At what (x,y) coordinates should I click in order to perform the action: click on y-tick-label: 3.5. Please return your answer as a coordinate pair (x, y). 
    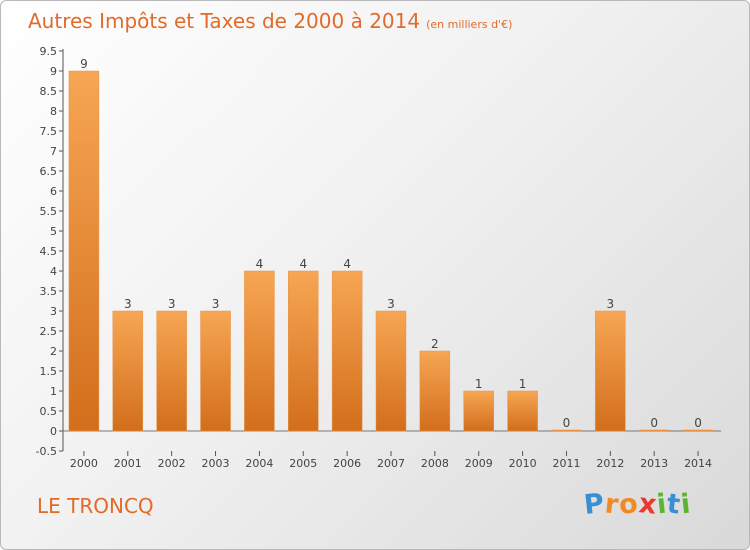
    Looking at the image, I should click on (49, 291).